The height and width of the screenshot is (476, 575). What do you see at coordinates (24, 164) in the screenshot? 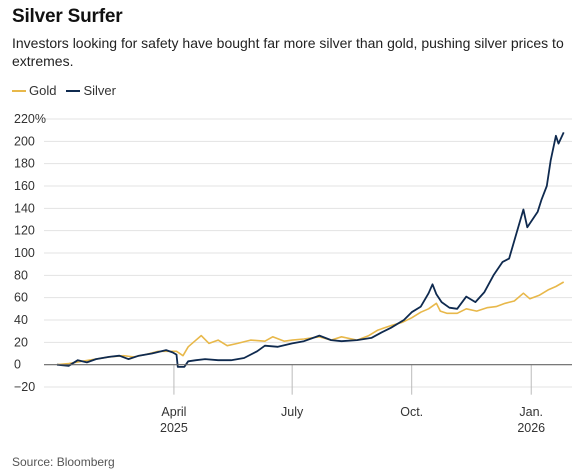
I see `y-tick-label: 180` at bounding box center [24, 164].